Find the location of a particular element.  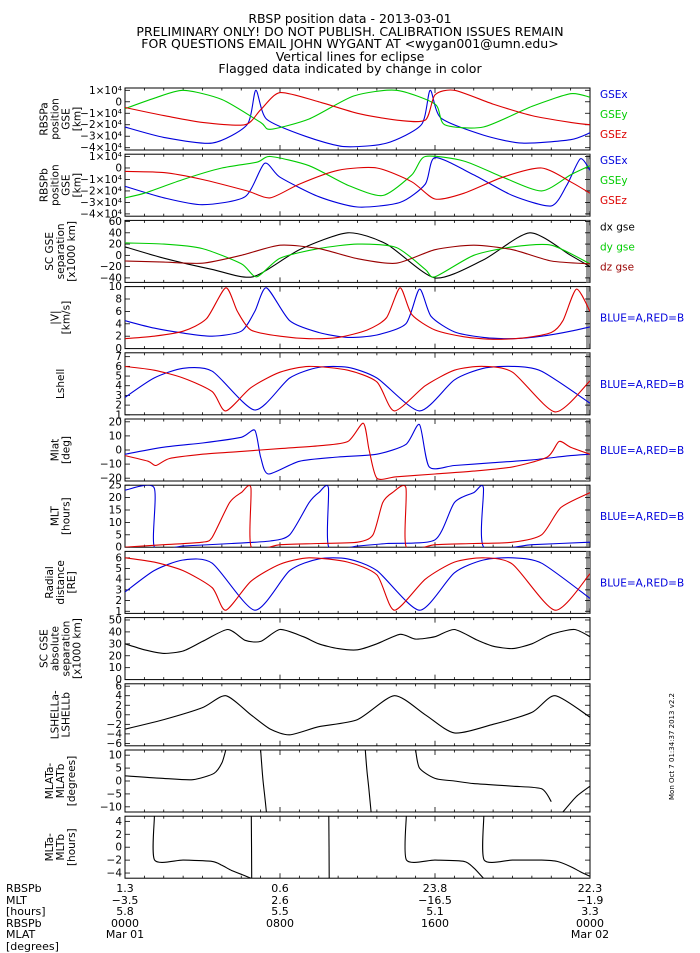

footer-value: 22.3 is located at coordinates (590, 889).